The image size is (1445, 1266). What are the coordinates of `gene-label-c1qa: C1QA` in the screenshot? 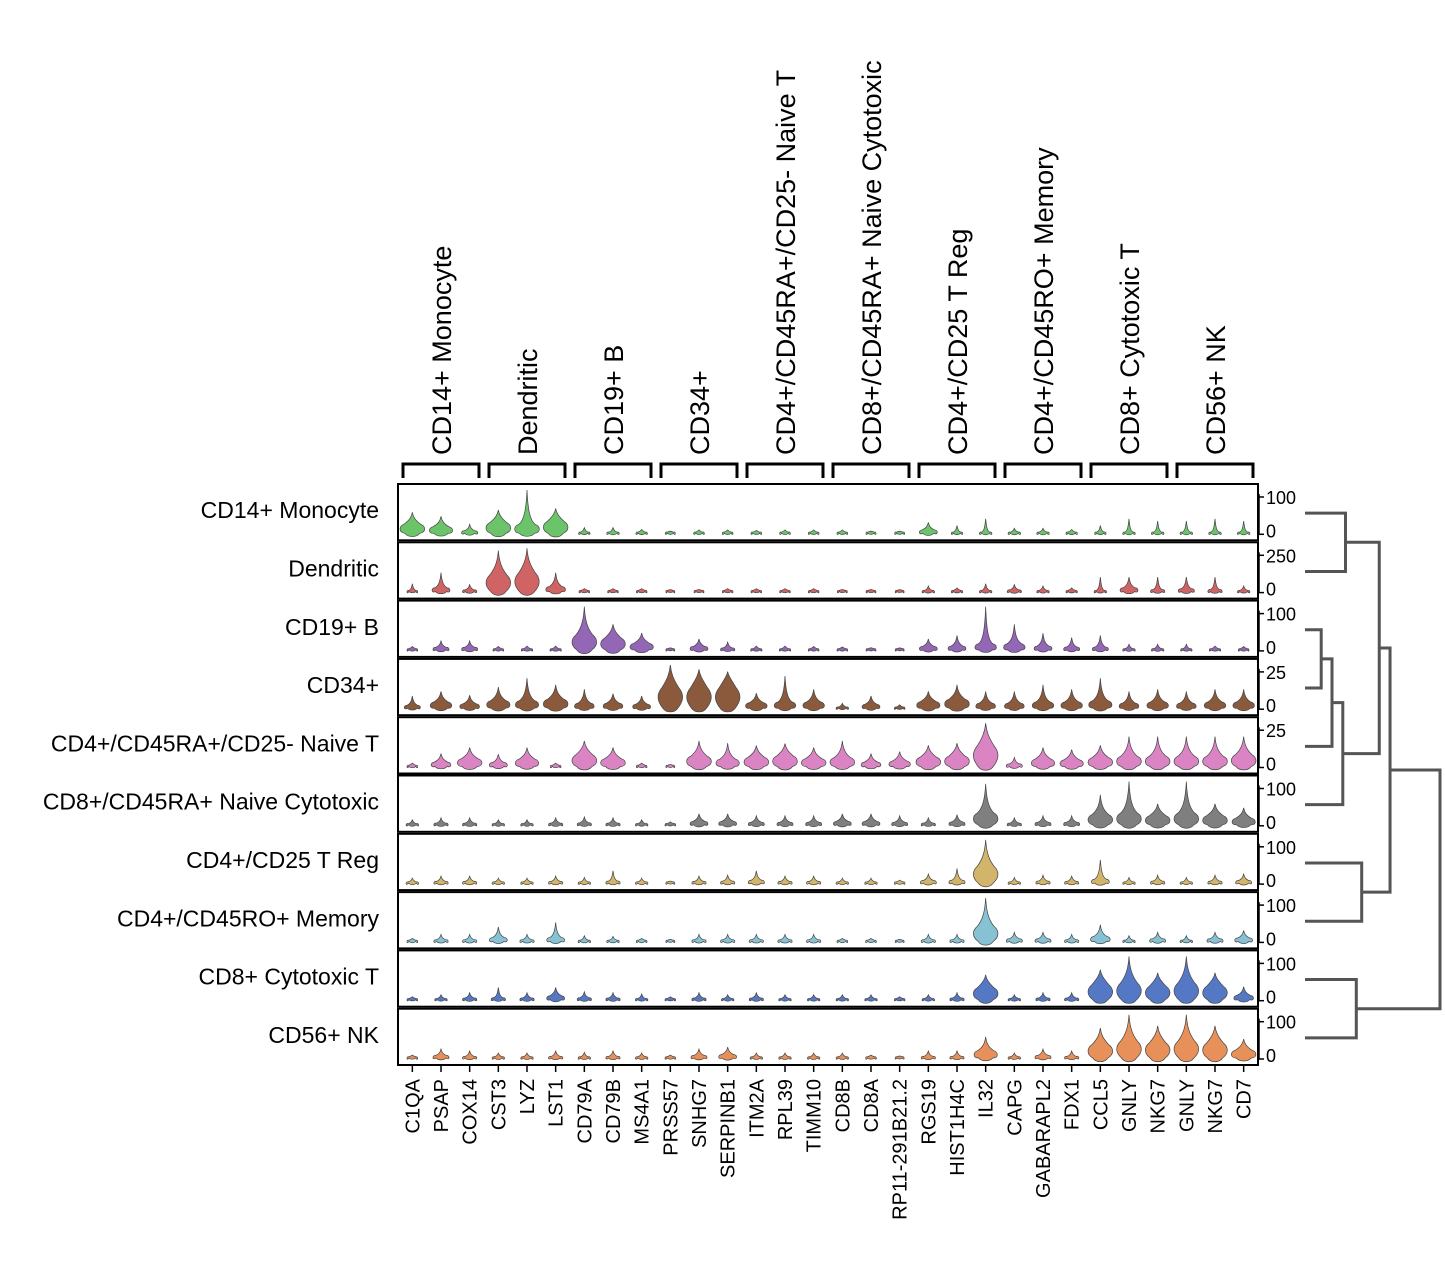 It's located at (413, 1105).